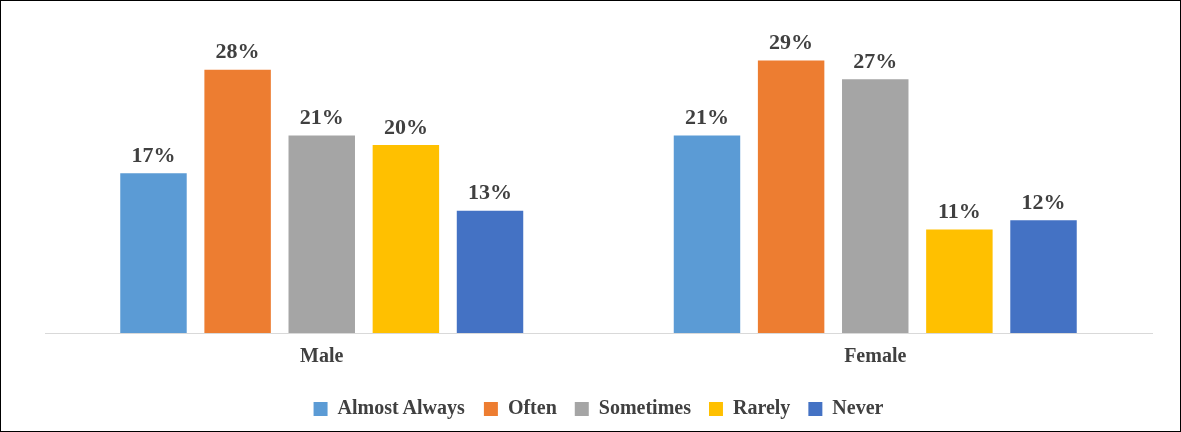 The height and width of the screenshot is (432, 1181). What do you see at coordinates (401, 408) in the screenshot?
I see `legend-label: Almost Always` at bounding box center [401, 408].